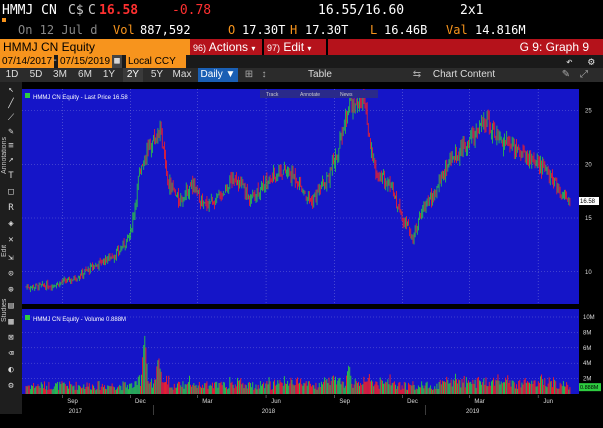  Describe the element at coordinates (346, 95) in the screenshot. I see `legend-news: News` at that location.